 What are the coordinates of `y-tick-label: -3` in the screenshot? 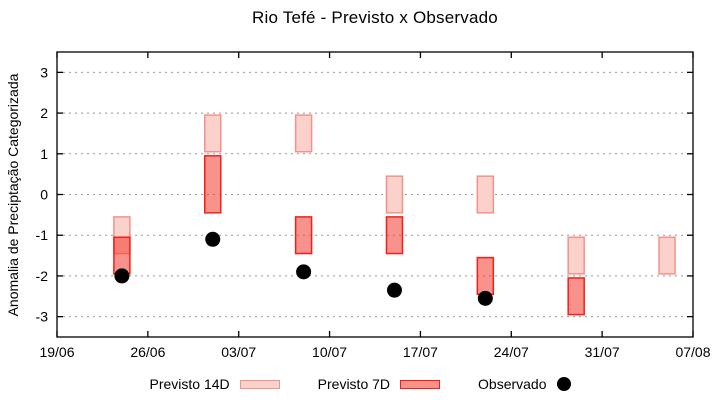 It's located at (42, 317).